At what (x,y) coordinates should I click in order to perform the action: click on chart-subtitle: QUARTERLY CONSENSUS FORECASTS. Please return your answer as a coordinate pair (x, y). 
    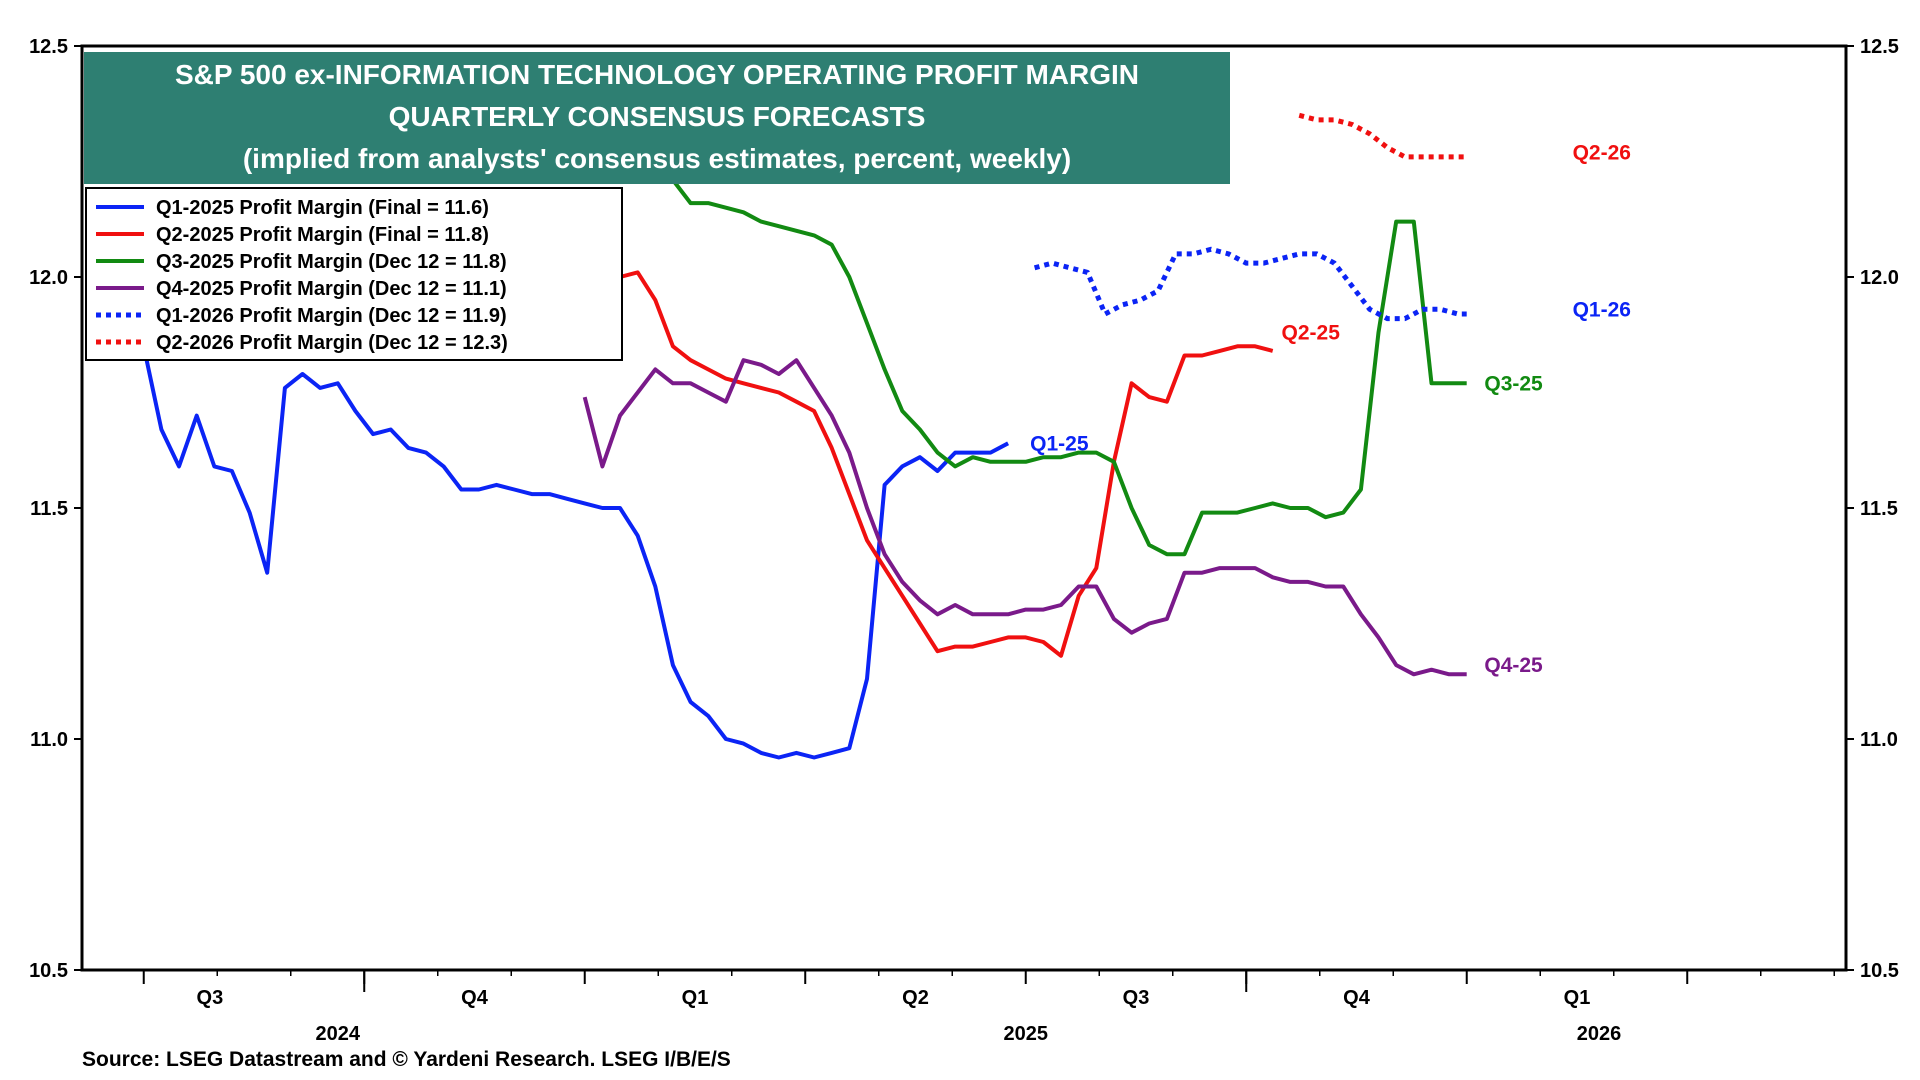
    Looking at the image, I should click on (657, 116).